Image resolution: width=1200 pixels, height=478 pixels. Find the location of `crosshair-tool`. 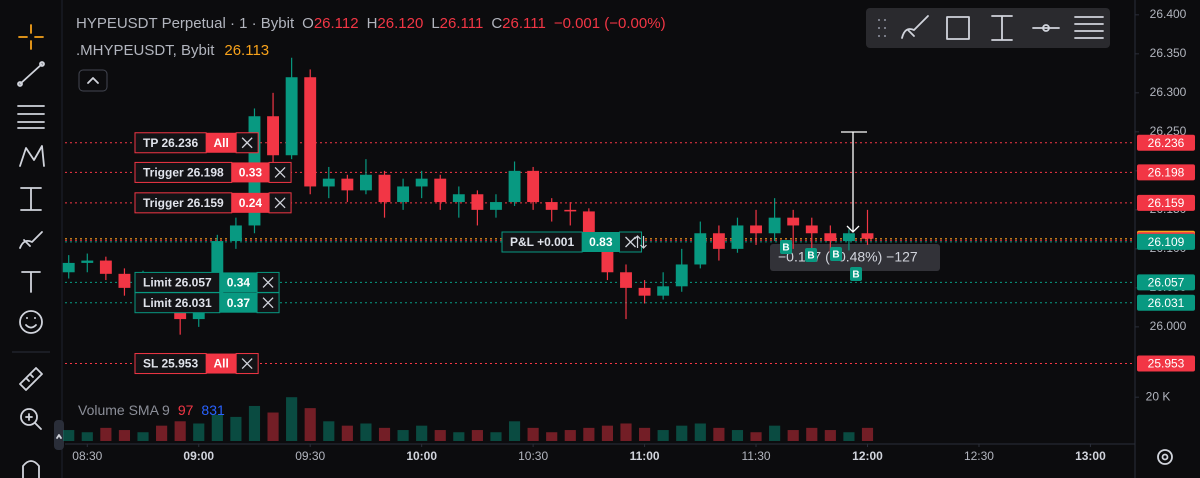

crosshair-tool is located at coordinates (31, 37).